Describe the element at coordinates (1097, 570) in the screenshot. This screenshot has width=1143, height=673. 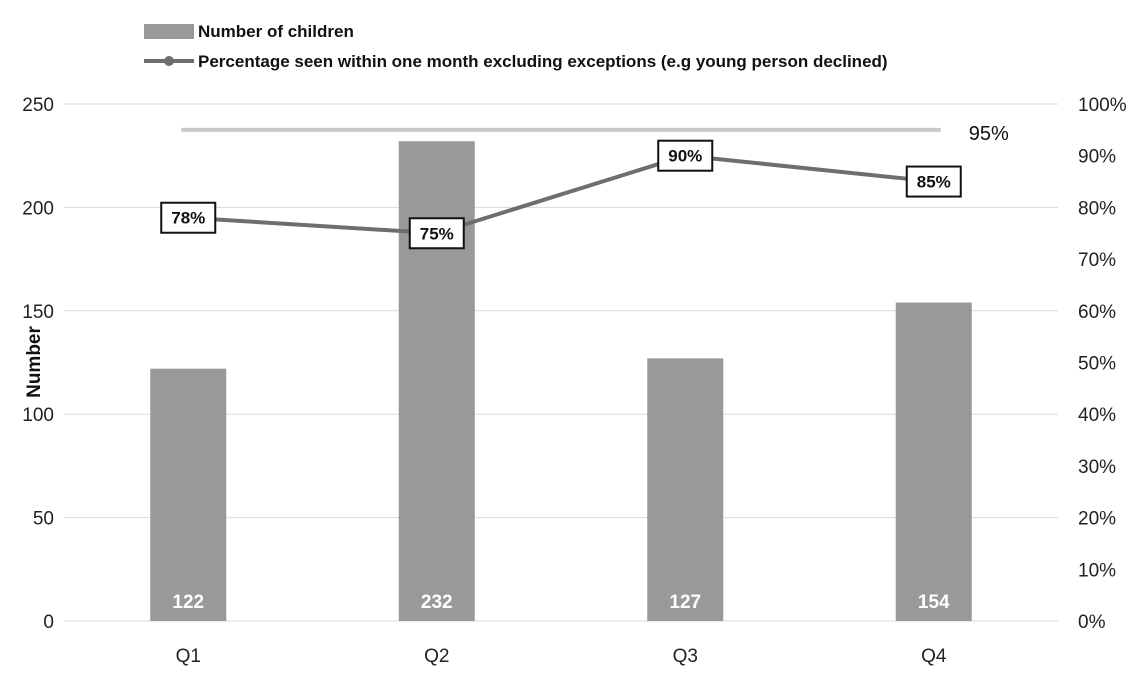
I see `y2-tick-label: 10%` at that location.